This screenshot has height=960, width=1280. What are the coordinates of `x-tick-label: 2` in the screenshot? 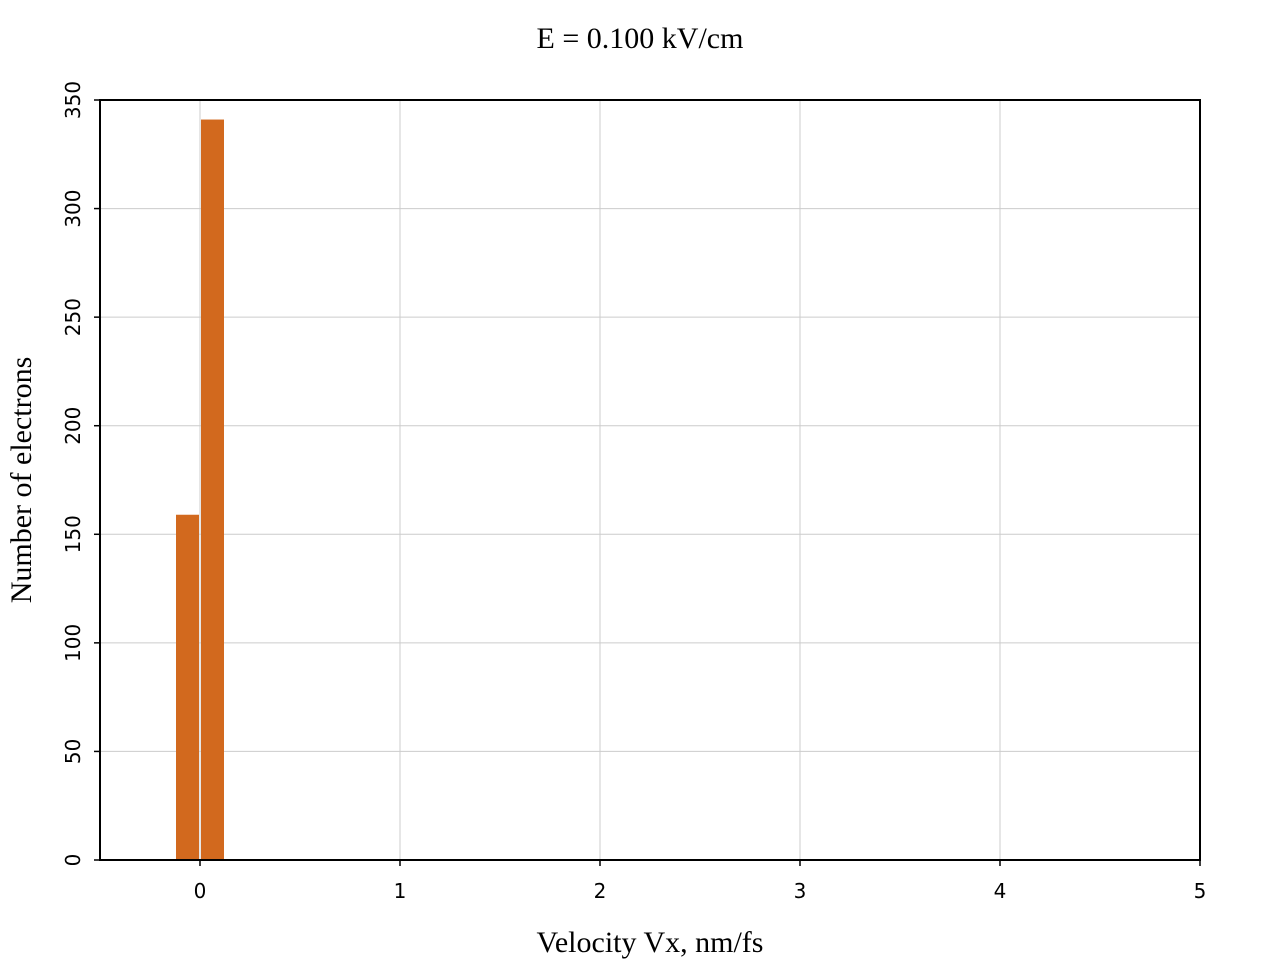 It's located at (600, 891).